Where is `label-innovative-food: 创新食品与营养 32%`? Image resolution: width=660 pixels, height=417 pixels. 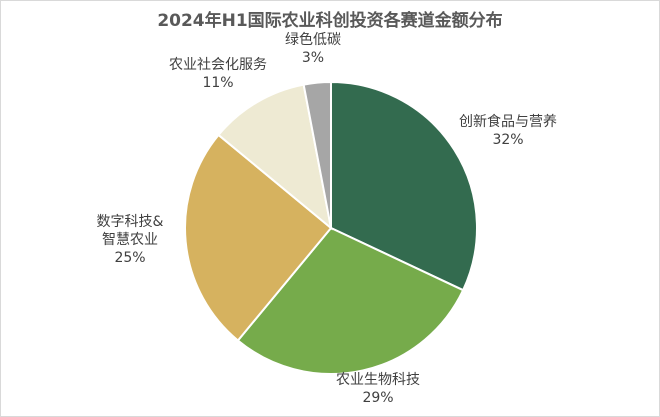
label-innovative-food: 创新食品与营养 32% is located at coordinates (508, 130).